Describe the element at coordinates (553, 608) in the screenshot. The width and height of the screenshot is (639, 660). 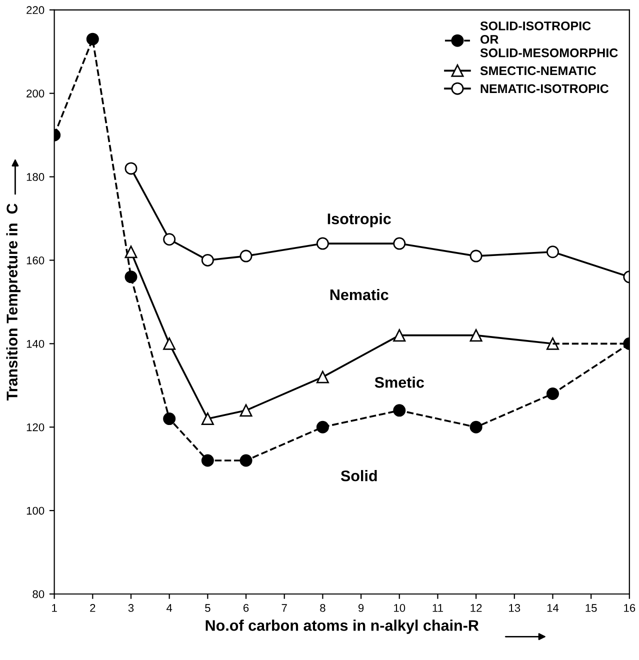
I see `x-tick-label: 14` at that location.